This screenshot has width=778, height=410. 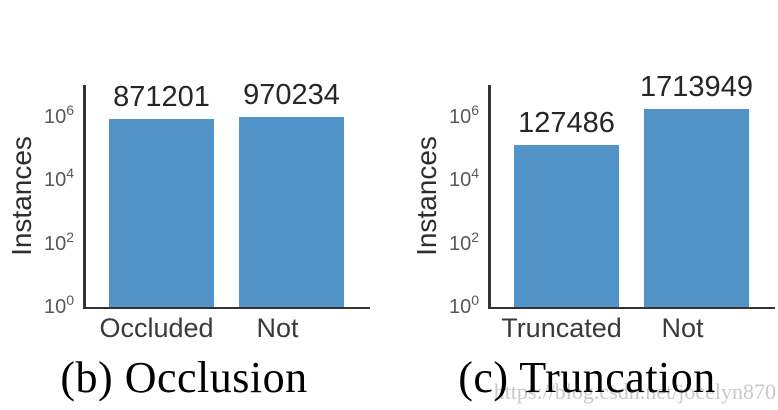 I want to click on chart-caption: (c) Truncation, so click(x=587, y=377).